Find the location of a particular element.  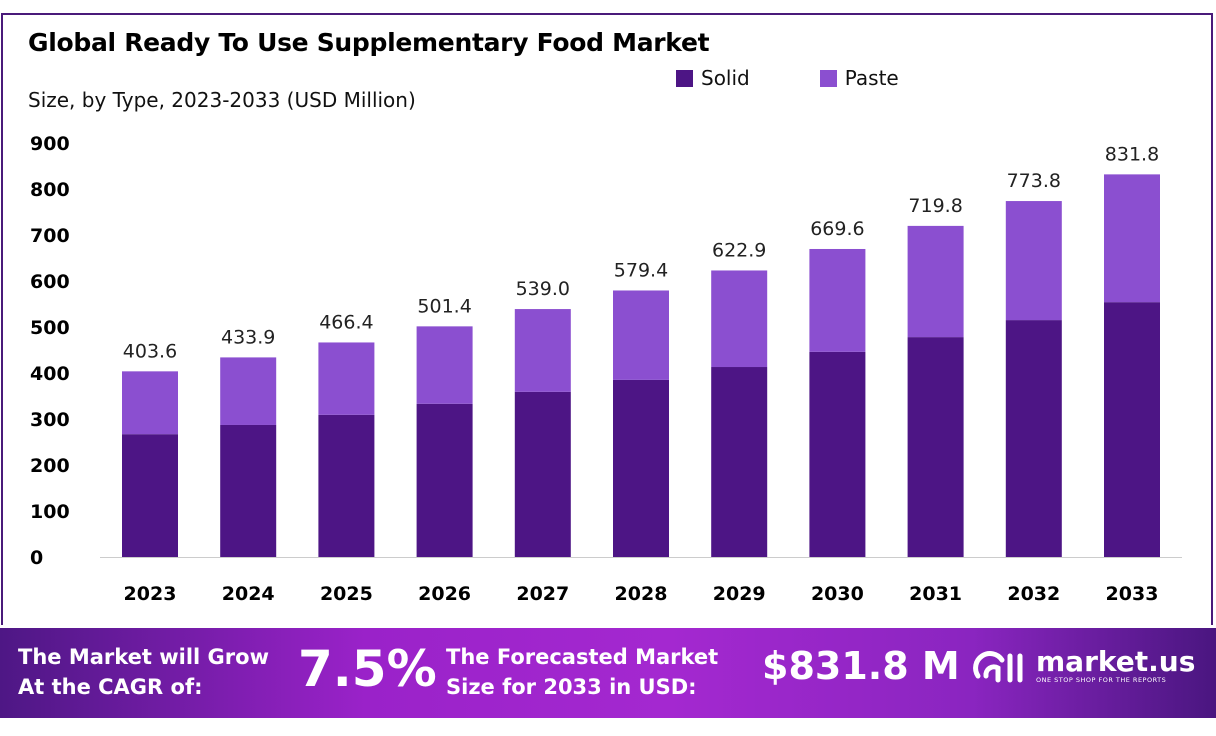

x-tick-label: 2024 is located at coordinates (248, 594).